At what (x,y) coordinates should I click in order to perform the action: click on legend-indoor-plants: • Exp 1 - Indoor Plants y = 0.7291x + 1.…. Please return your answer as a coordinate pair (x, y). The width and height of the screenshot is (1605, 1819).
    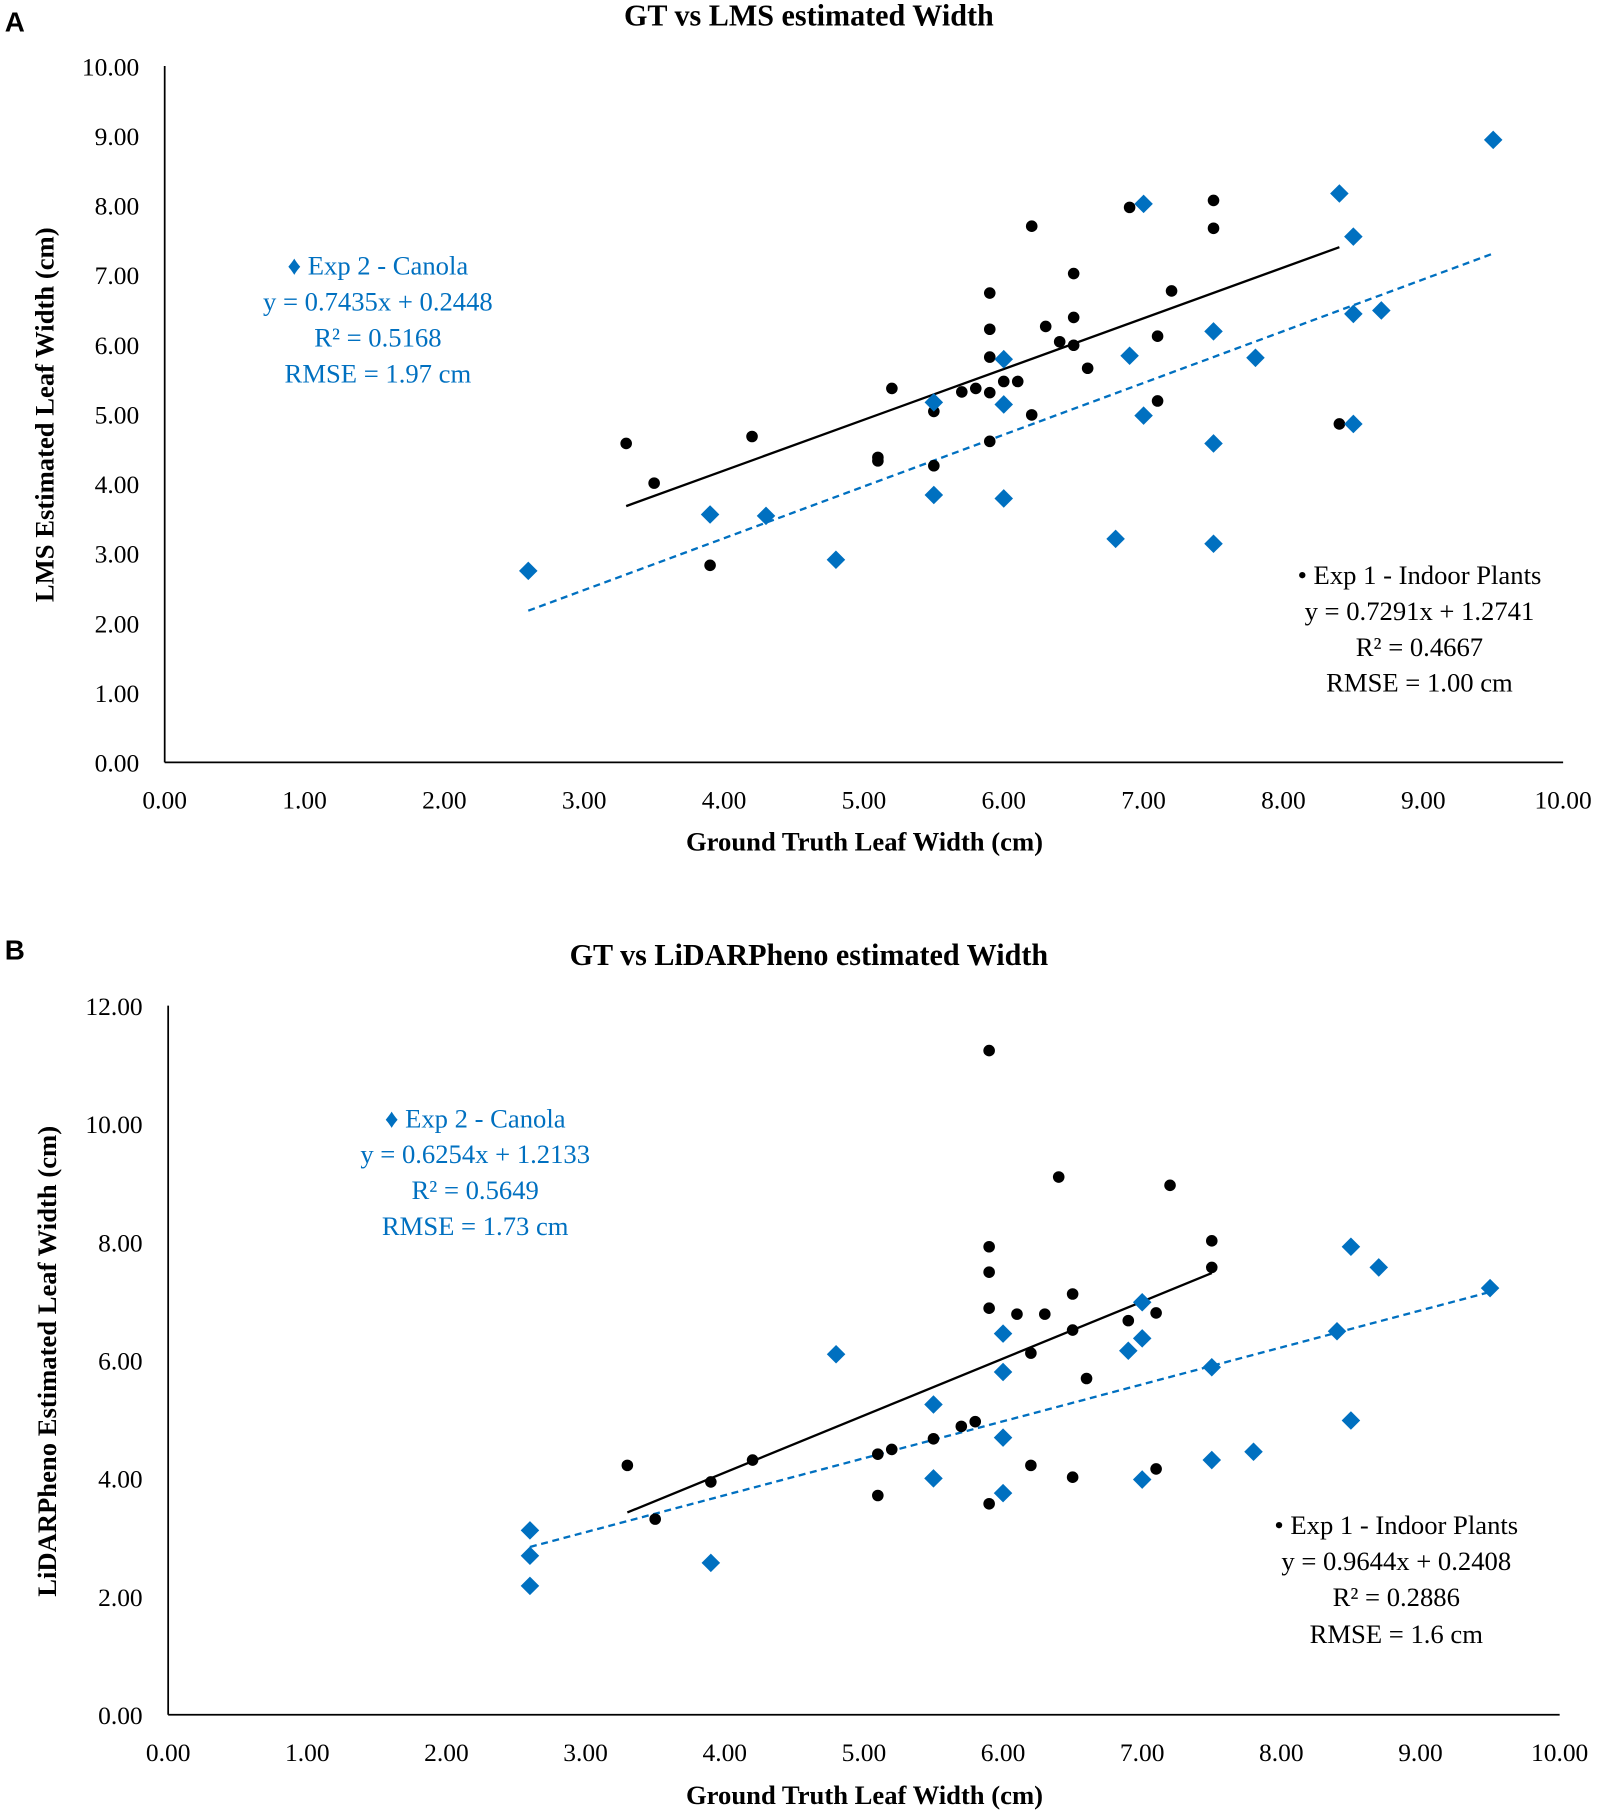
    Looking at the image, I should click on (1420, 629).